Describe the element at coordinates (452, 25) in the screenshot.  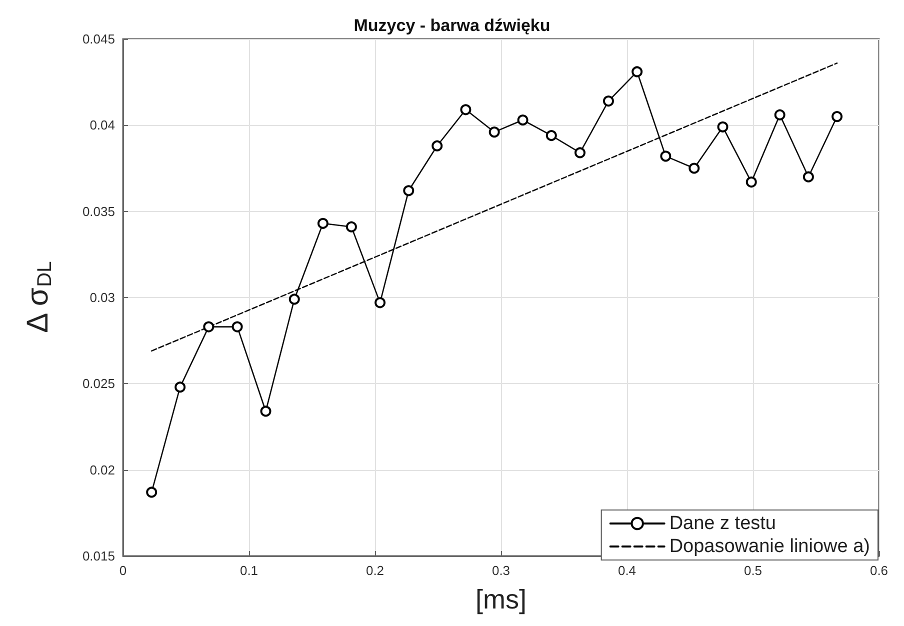
I see `chart-title: Muzycy - barwa dźwięku` at that location.